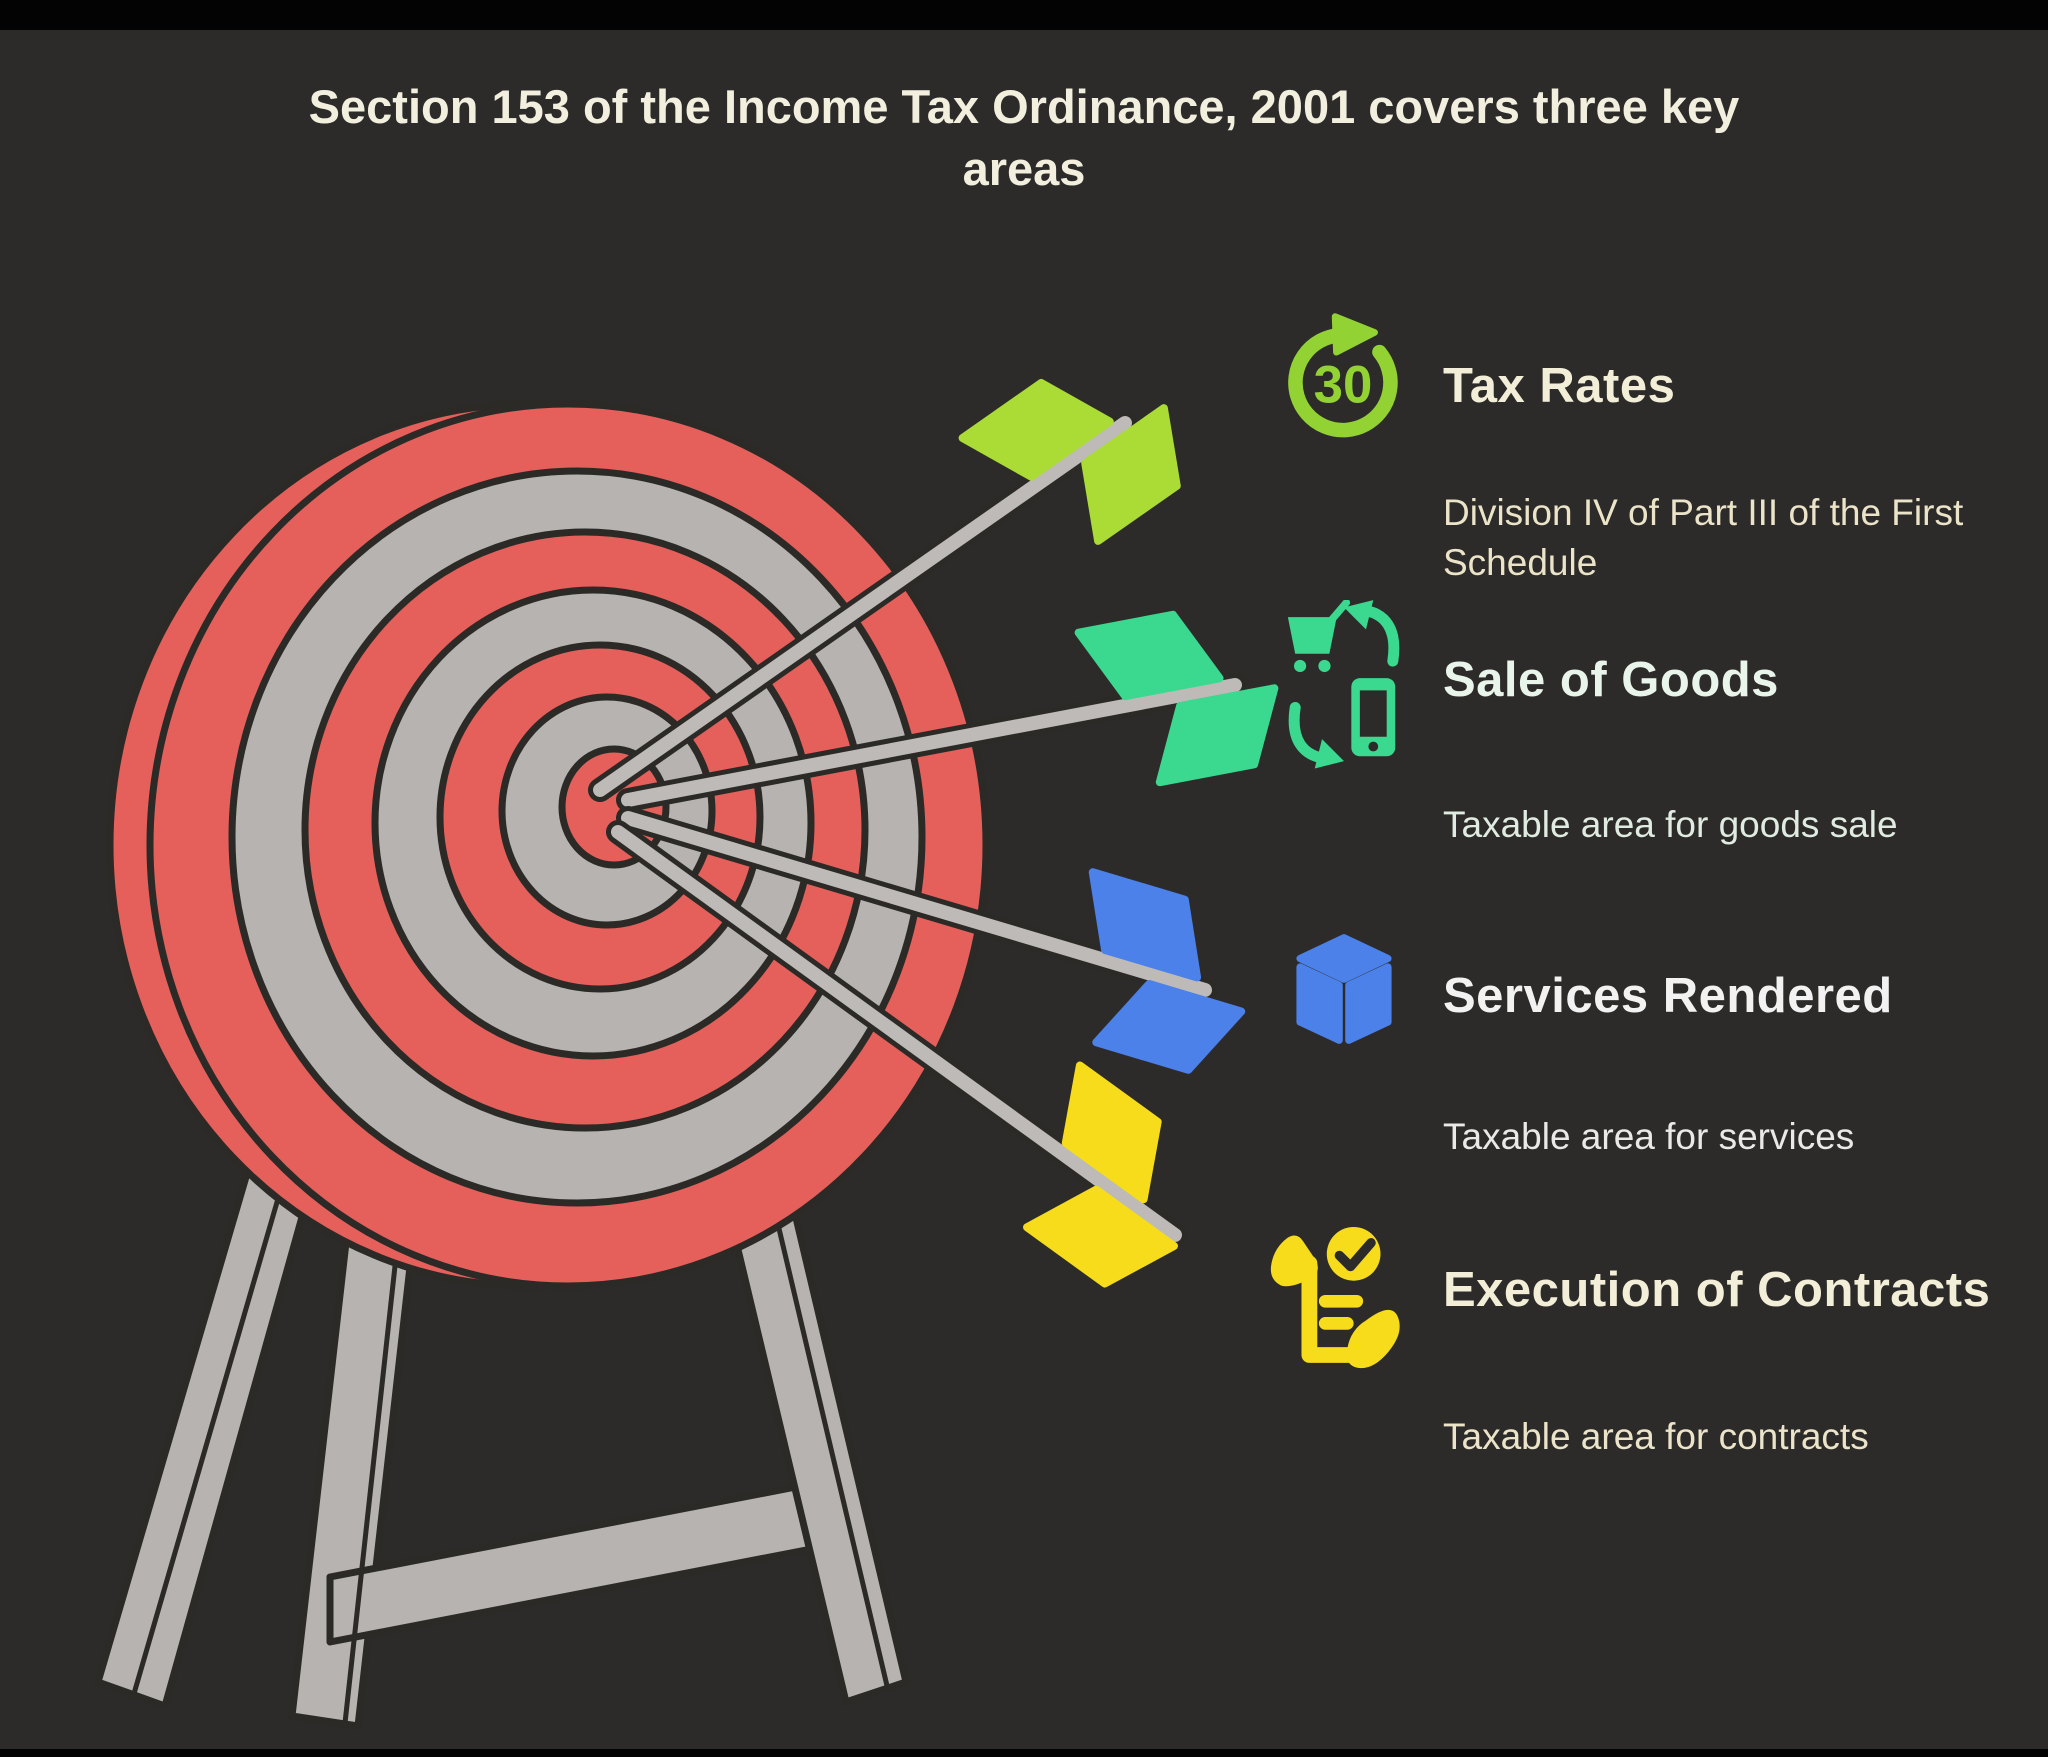  What do you see at coordinates (1559, 386) in the screenshot?
I see `item-title-tax-rates: Tax Rates` at bounding box center [1559, 386].